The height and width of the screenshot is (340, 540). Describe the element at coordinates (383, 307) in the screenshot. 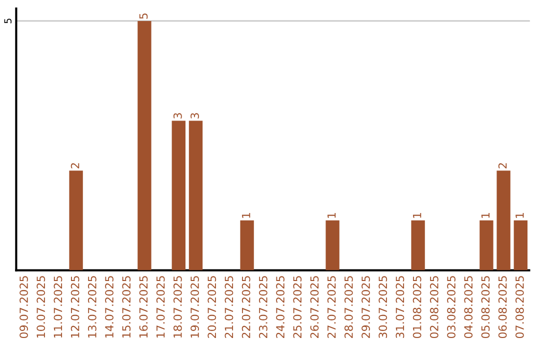

I see `x-tick-label: 30.07.2025` at that location.